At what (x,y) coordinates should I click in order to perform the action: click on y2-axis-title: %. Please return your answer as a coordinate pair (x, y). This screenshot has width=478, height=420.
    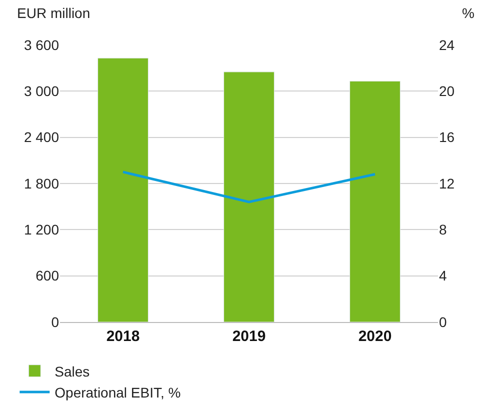
    Looking at the image, I should click on (468, 13).